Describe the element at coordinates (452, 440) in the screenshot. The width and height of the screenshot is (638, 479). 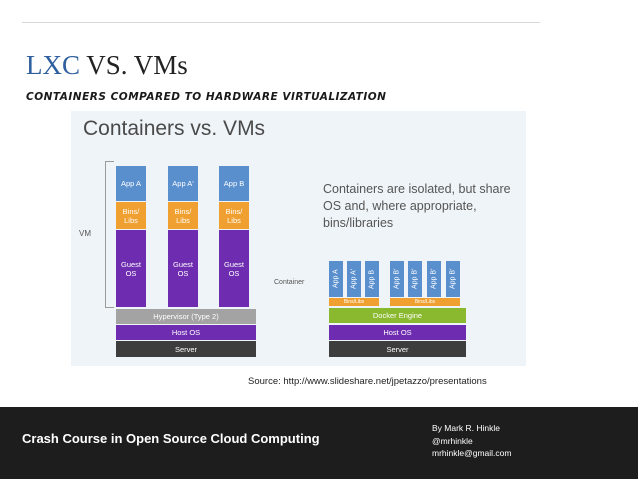
I see `author-handle: @mrhinkle` at that location.